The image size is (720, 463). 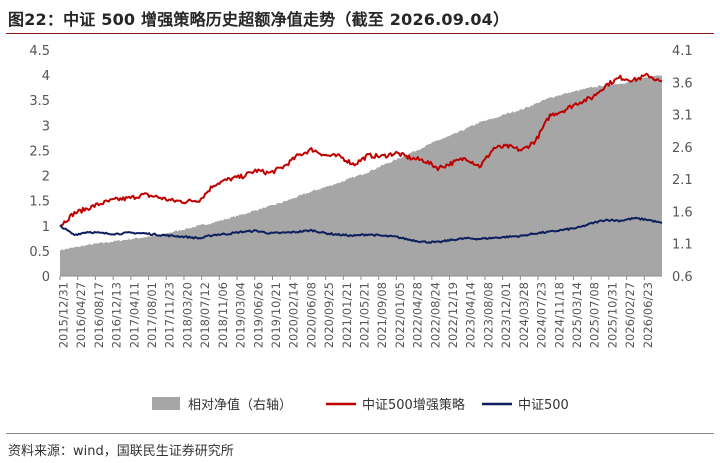 I want to click on y-left-tick-label: 1.5, so click(x=39, y=202).